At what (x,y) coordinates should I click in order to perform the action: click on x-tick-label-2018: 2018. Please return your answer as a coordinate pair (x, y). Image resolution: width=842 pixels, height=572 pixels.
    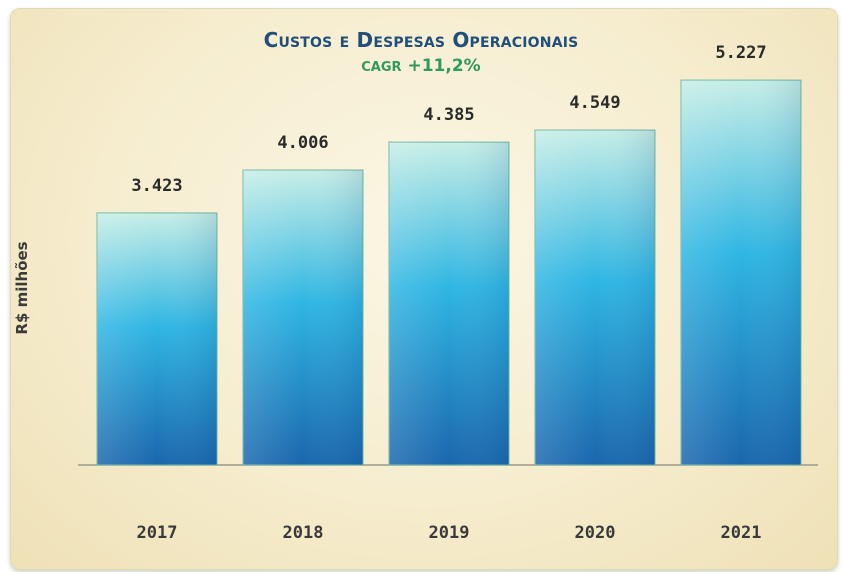
    Looking at the image, I should click on (303, 533).